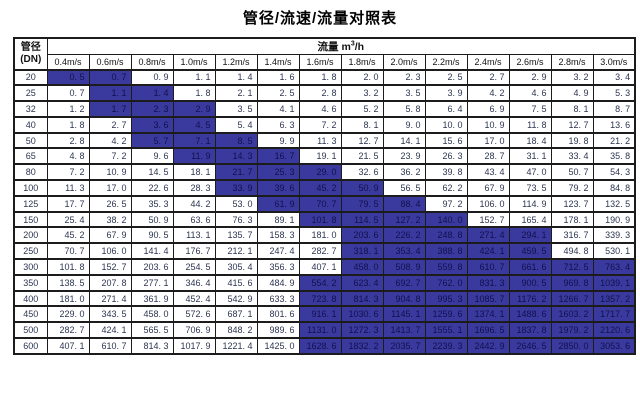  Describe the element at coordinates (320, 62) in the screenshot. I see `velocity-header-1.6: 1.6m/s` at that location.